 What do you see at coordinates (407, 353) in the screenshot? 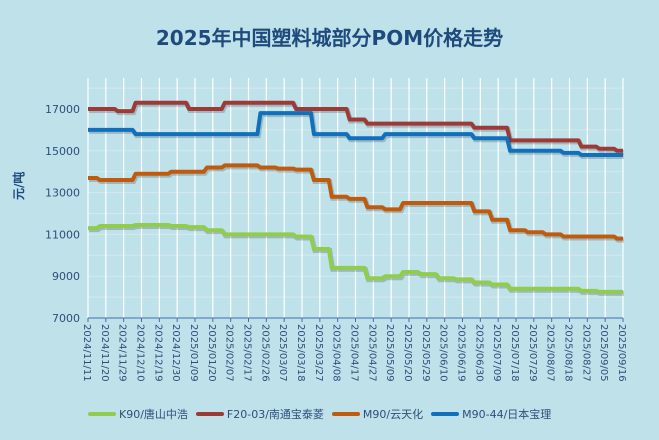
I see `x-tick-label: 2025/05/20` at bounding box center [407, 353].